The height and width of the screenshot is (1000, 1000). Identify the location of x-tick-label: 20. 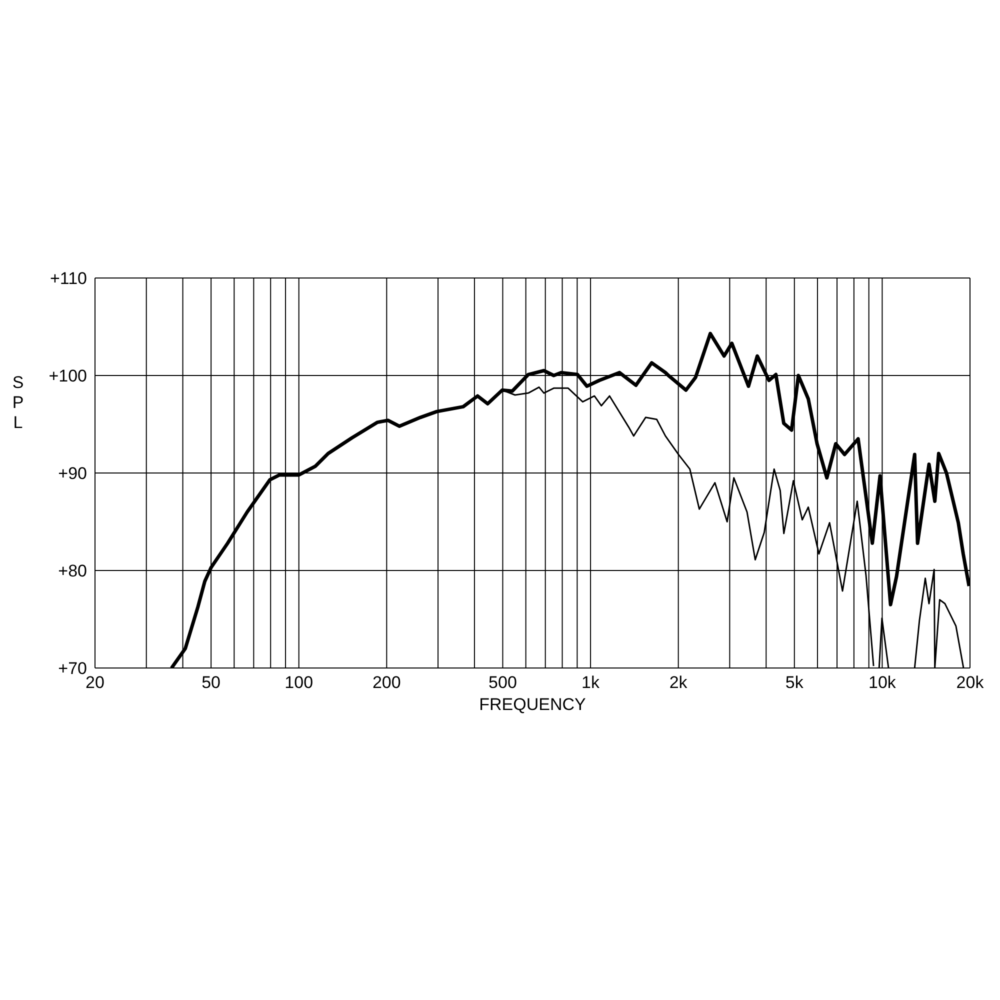
(95, 682).